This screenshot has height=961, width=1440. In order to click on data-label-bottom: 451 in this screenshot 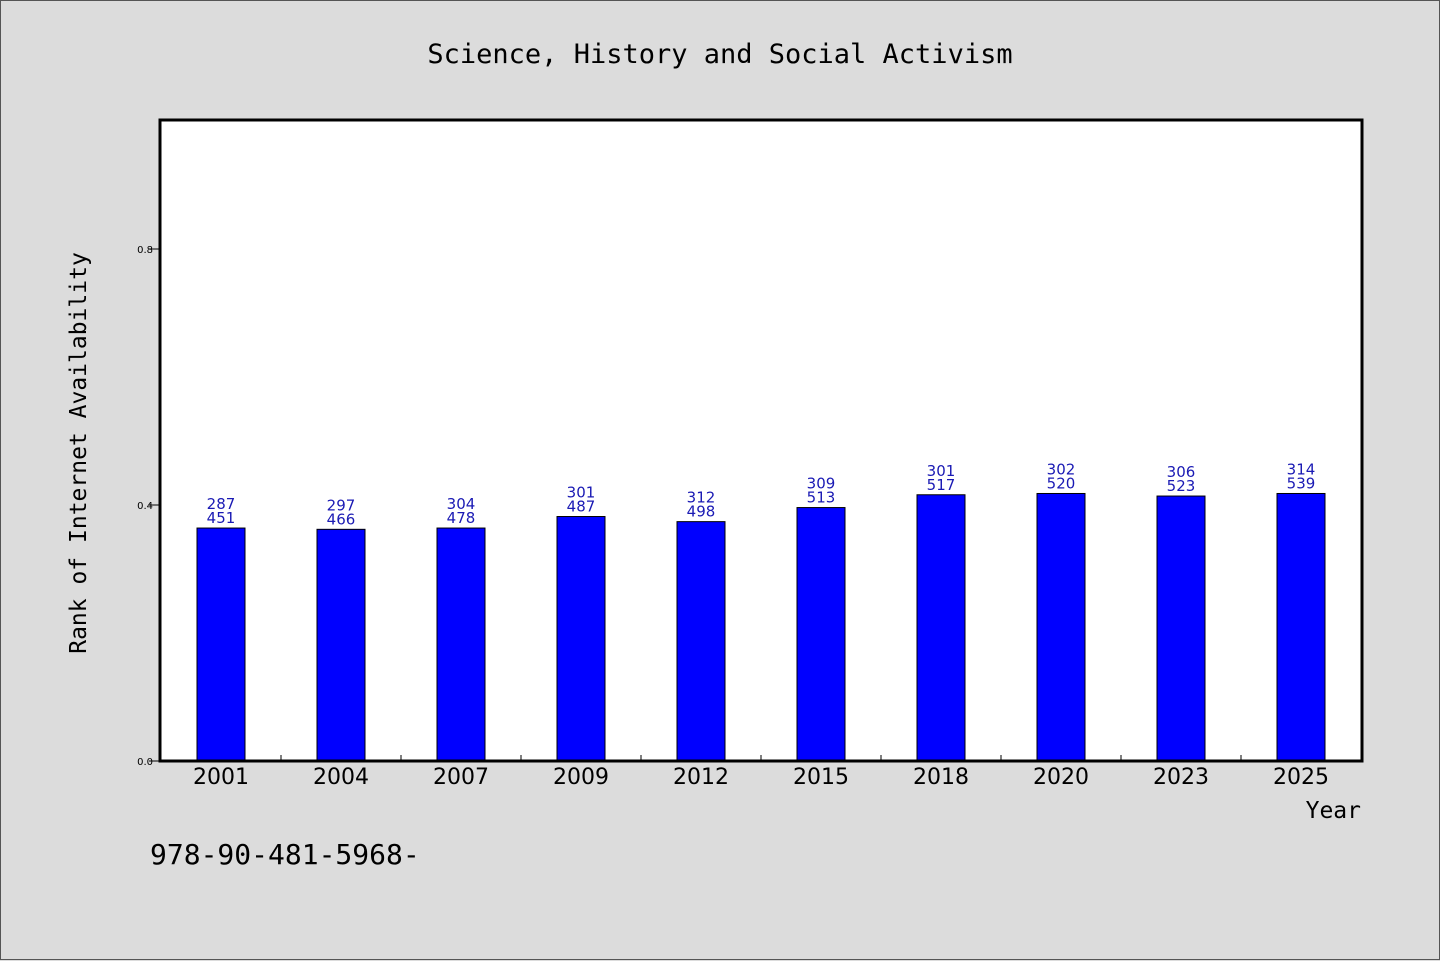, I will do `click(221, 518)`.